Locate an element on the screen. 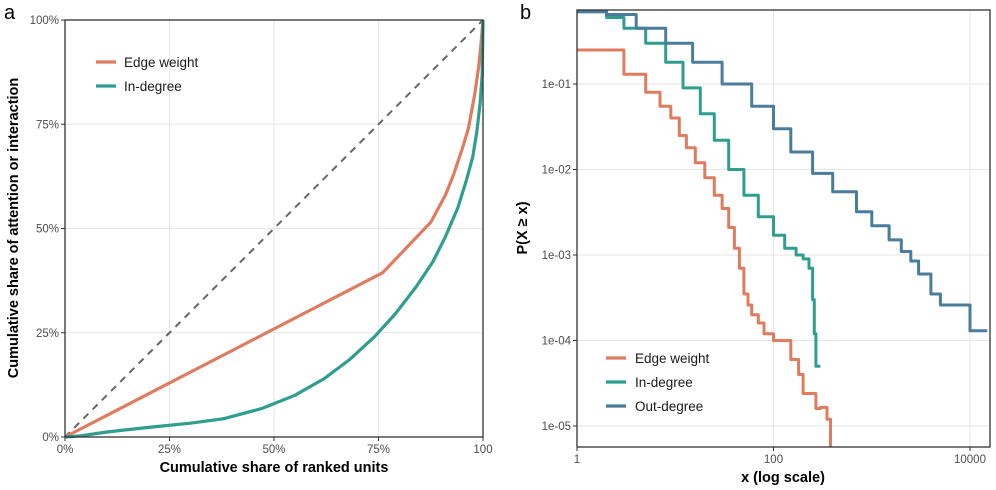 This screenshot has height=490, width=996. a-x-tick-label: 75% is located at coordinates (378, 450).